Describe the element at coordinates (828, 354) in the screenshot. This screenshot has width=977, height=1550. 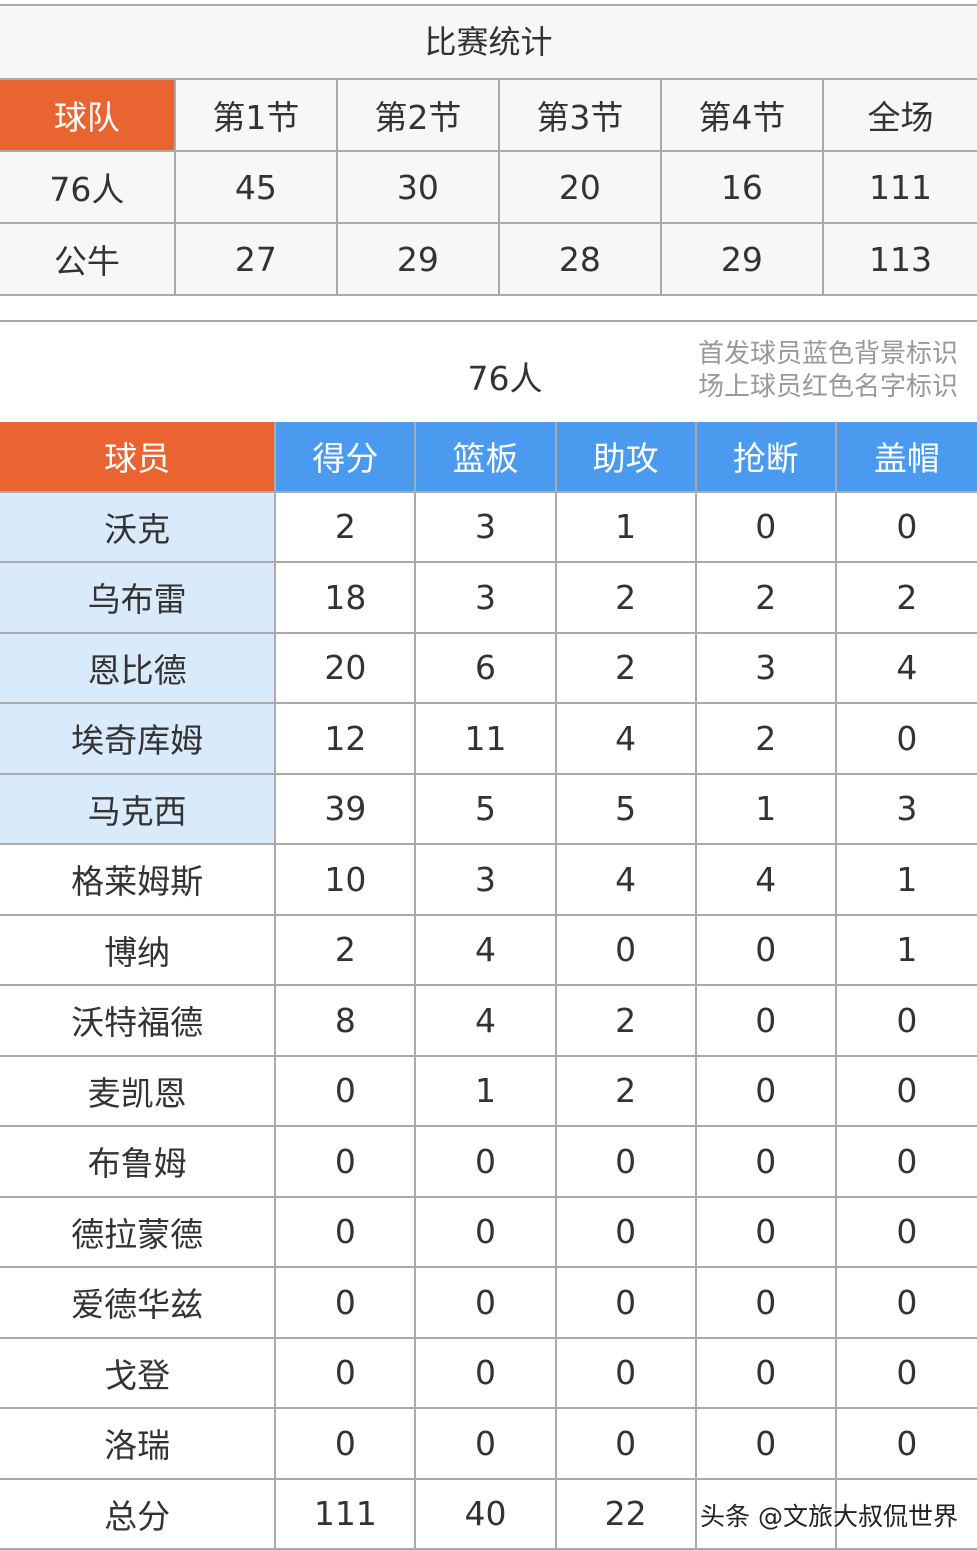
I see `note-starter: 首发球员蓝色背景标识` at that location.